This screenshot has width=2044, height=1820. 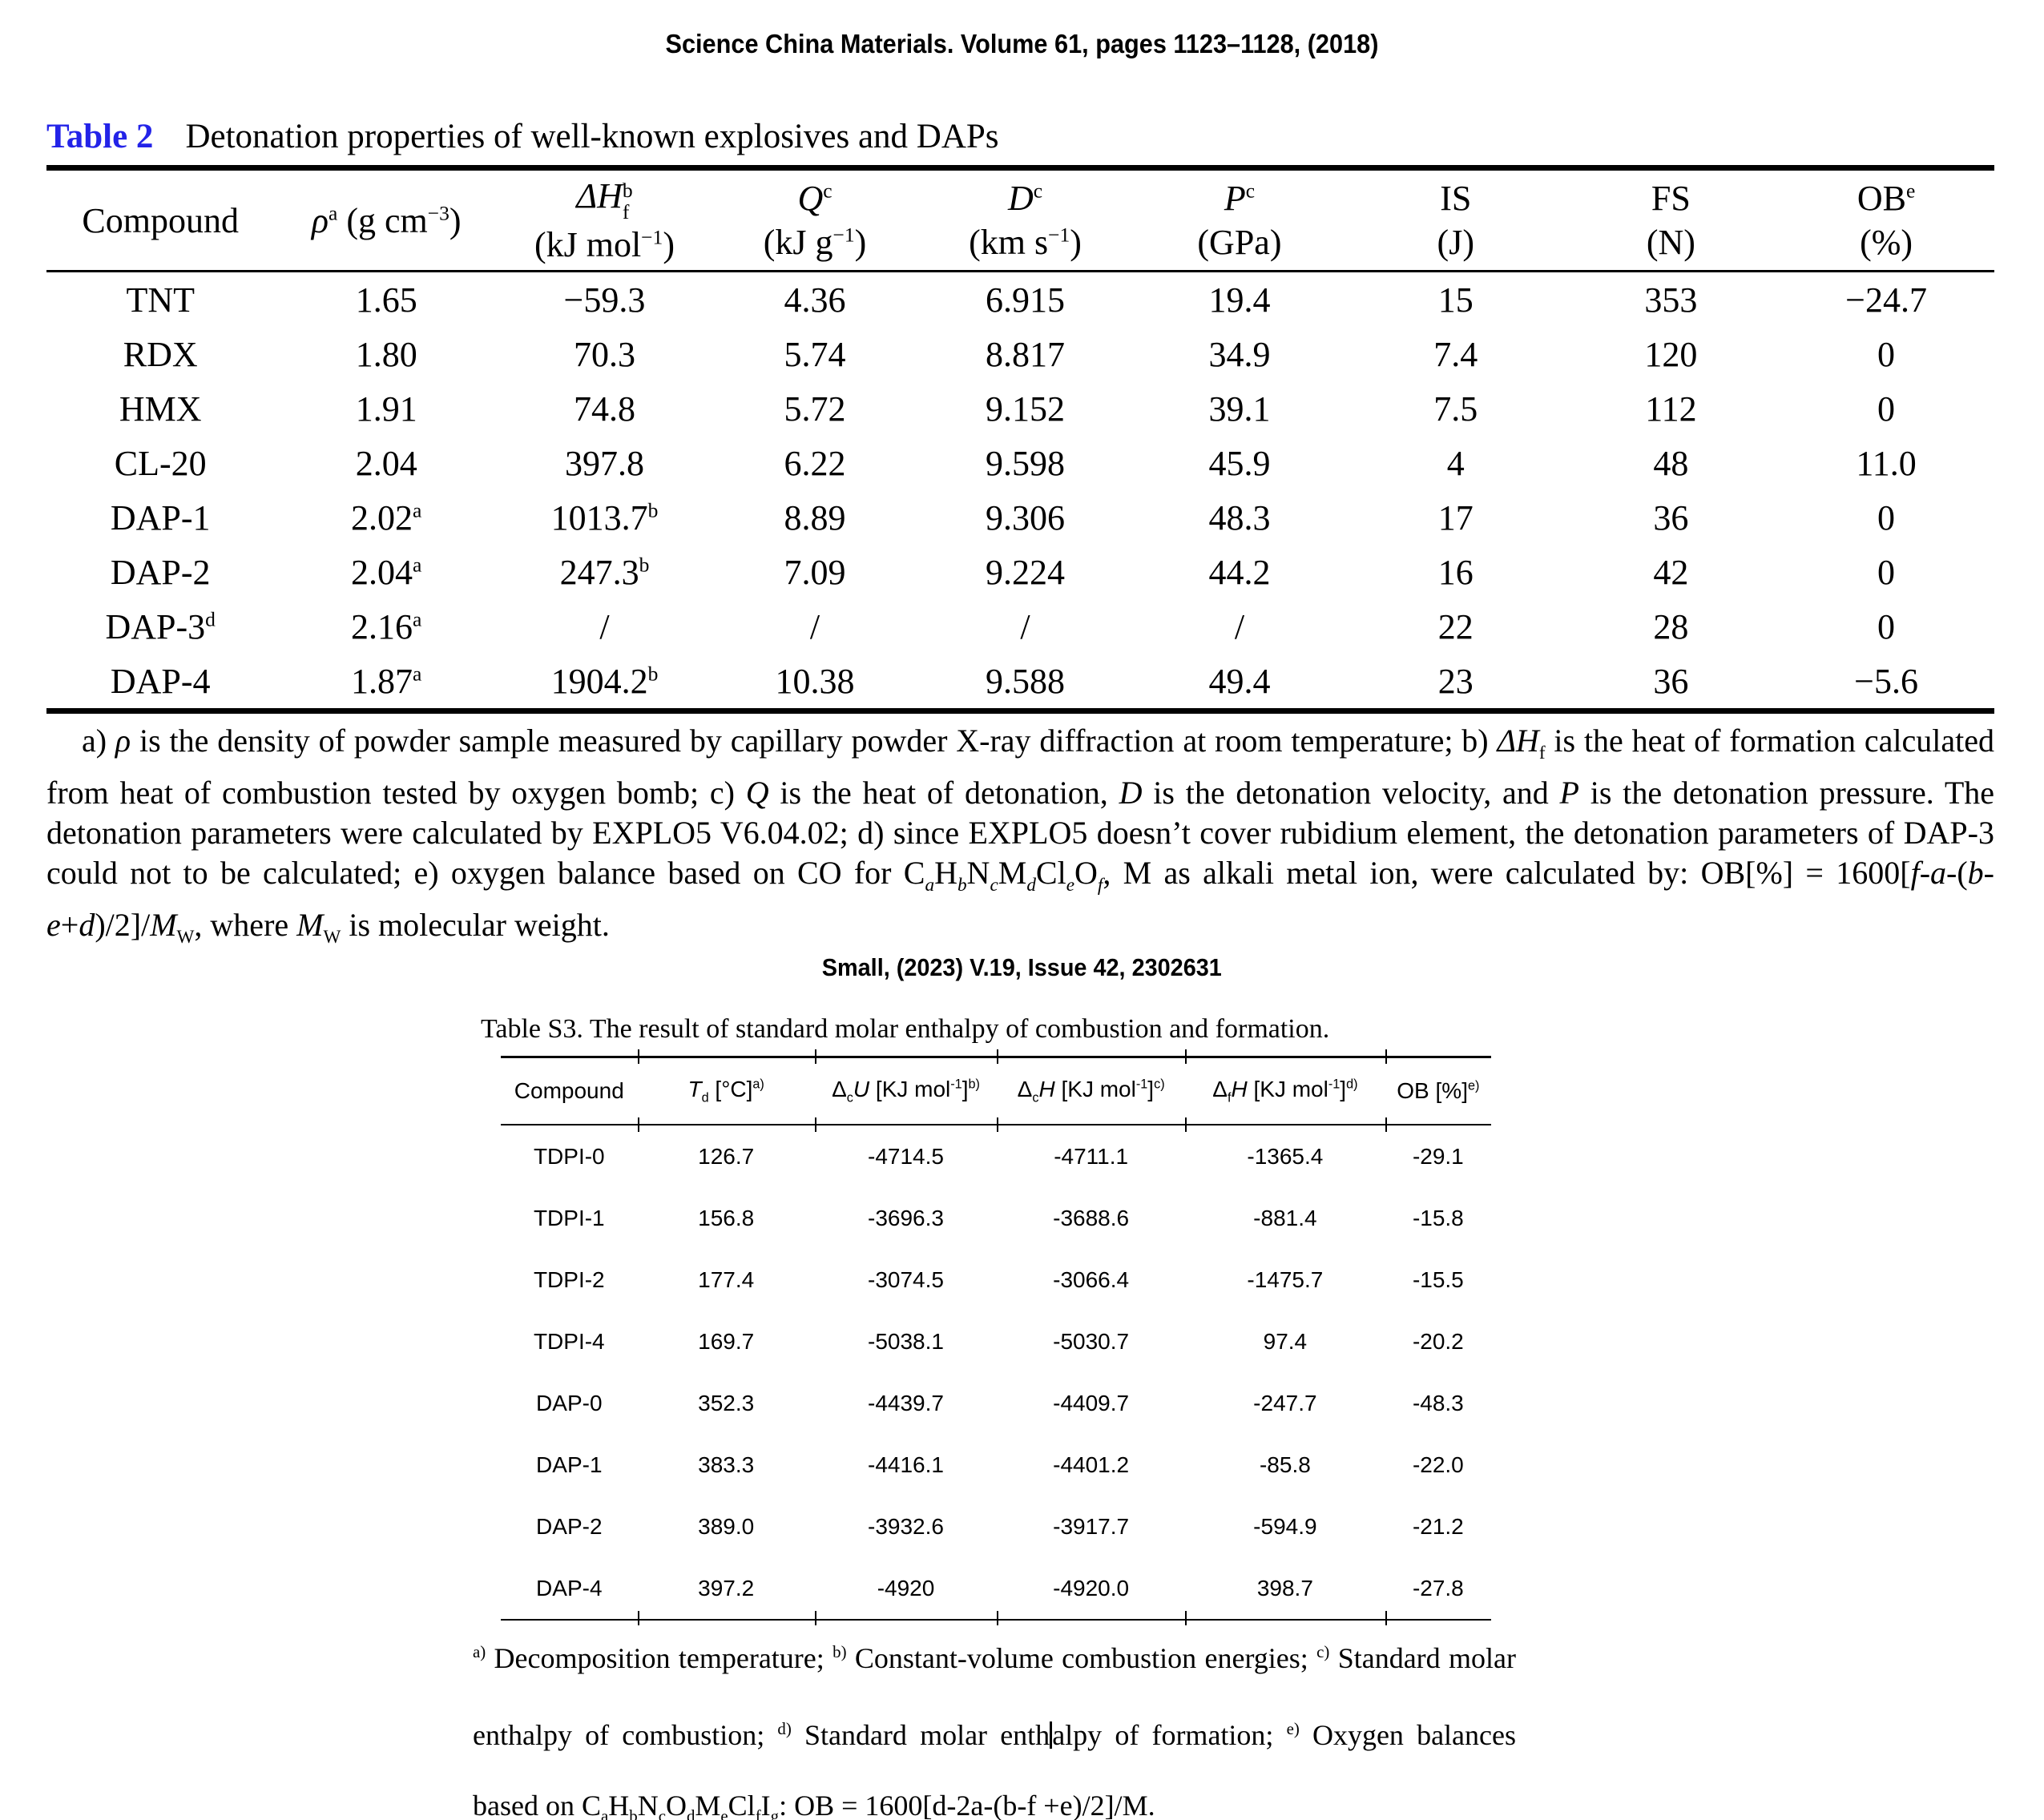 What do you see at coordinates (726, 1526) in the screenshot?
I see `value-cell: 389.0` at bounding box center [726, 1526].